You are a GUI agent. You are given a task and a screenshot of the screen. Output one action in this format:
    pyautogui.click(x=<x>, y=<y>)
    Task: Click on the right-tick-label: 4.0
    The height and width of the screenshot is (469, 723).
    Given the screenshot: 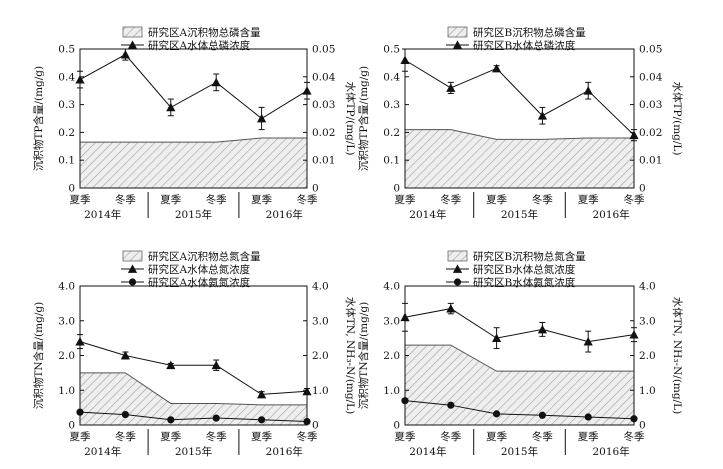 What is the action you would take?
    pyautogui.click(x=320, y=287)
    